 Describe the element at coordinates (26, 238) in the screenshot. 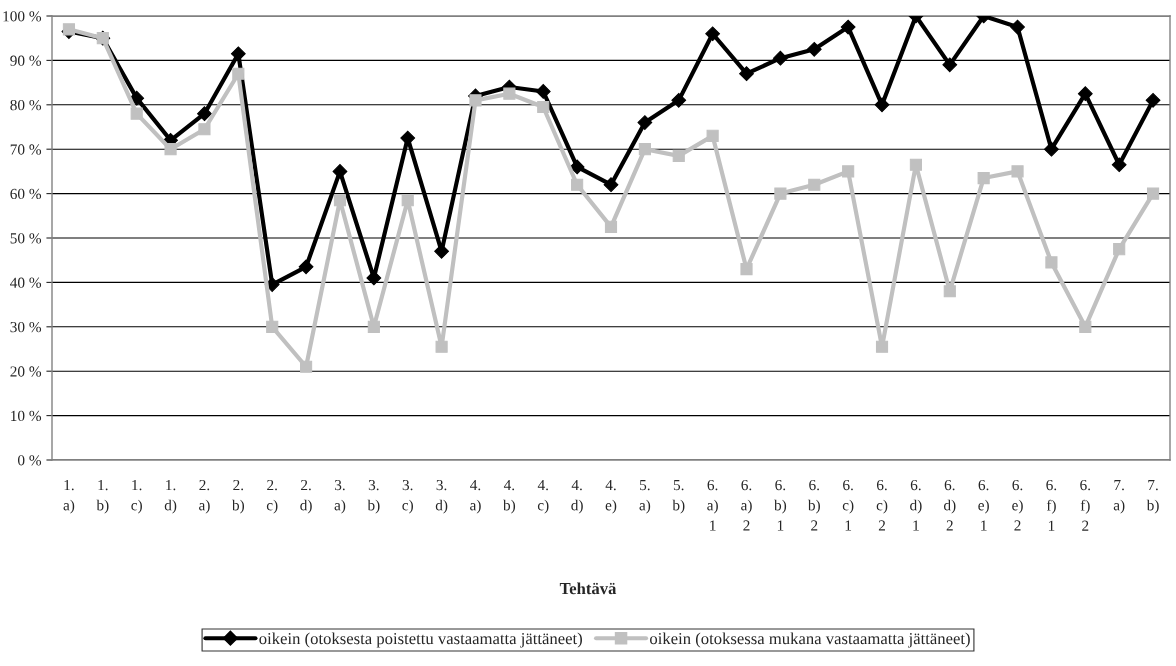

I see `y-tick-label: 50 %` at that location.